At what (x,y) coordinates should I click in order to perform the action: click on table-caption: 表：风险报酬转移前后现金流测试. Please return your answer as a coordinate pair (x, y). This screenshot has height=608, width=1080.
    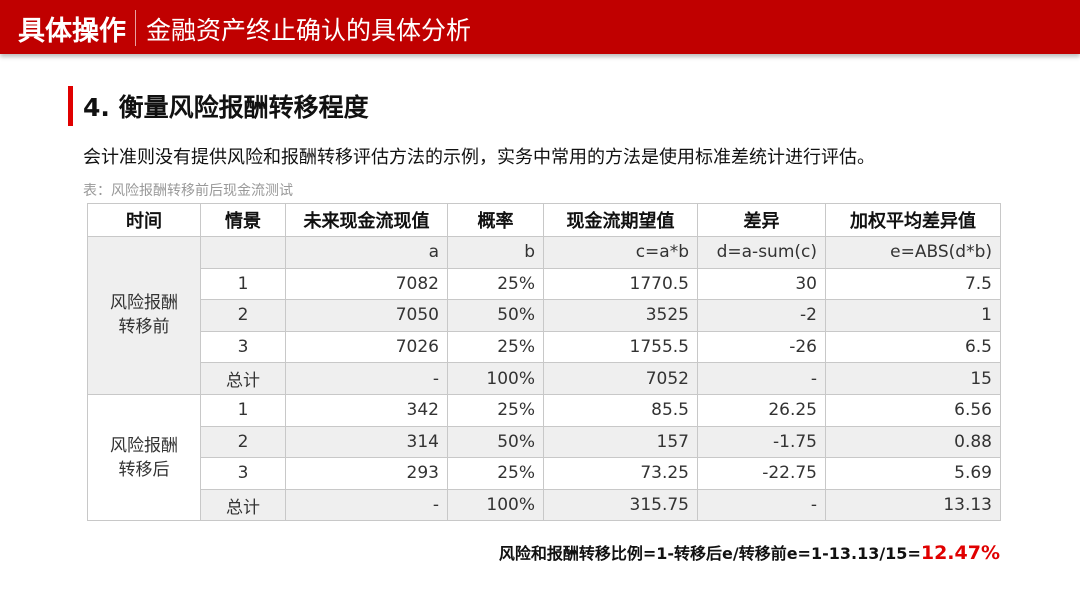
    Looking at the image, I should click on (188, 191).